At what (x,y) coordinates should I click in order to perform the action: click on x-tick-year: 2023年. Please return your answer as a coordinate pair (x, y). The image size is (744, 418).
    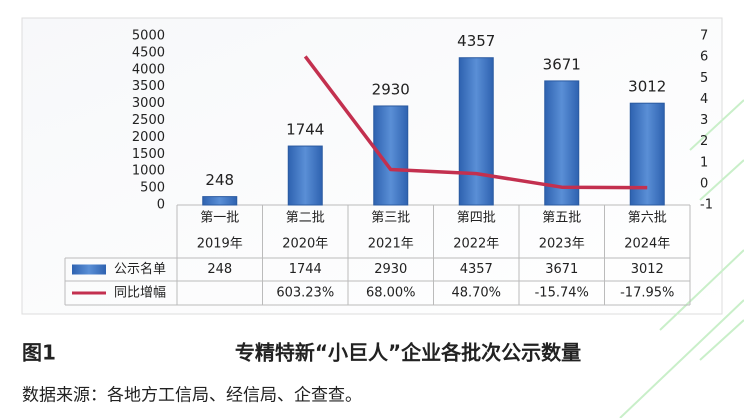
    Looking at the image, I should click on (562, 244).